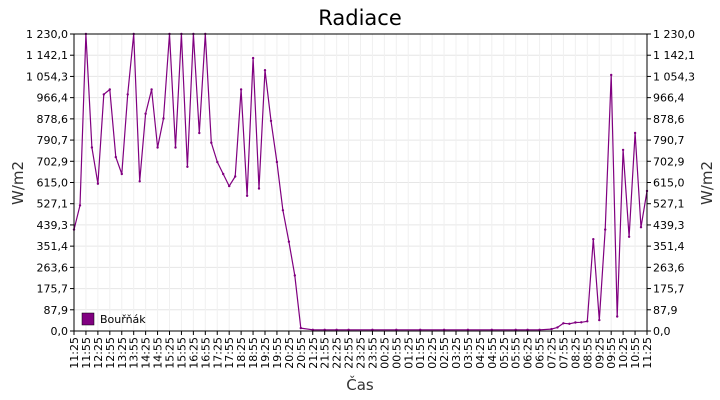 Image resolution: width=720 pixels, height=400 pixels. Describe the element at coordinates (123, 319) in the screenshot. I see `legend-label: Bouřňák` at that location.